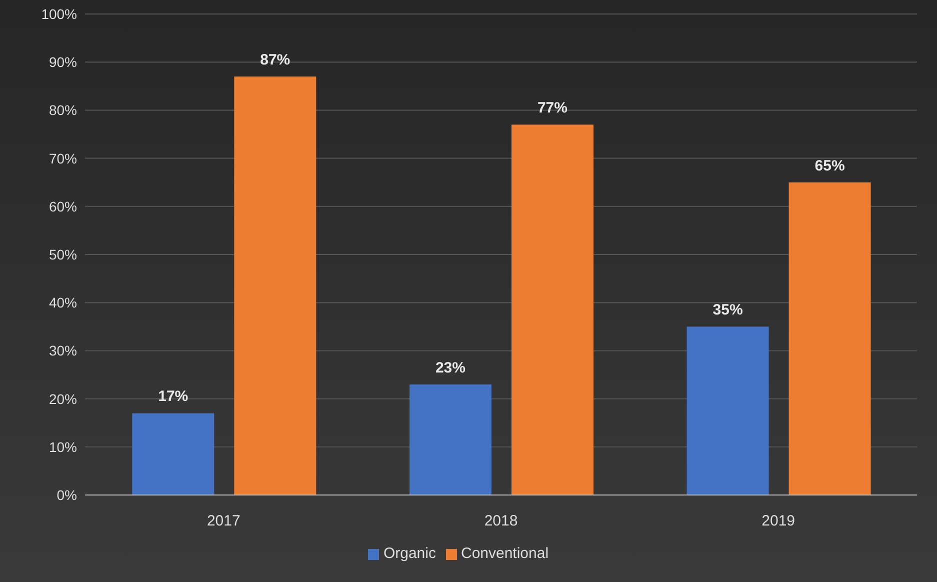  What do you see at coordinates (62, 398) in the screenshot?
I see `y-tick-label: 20%` at bounding box center [62, 398].